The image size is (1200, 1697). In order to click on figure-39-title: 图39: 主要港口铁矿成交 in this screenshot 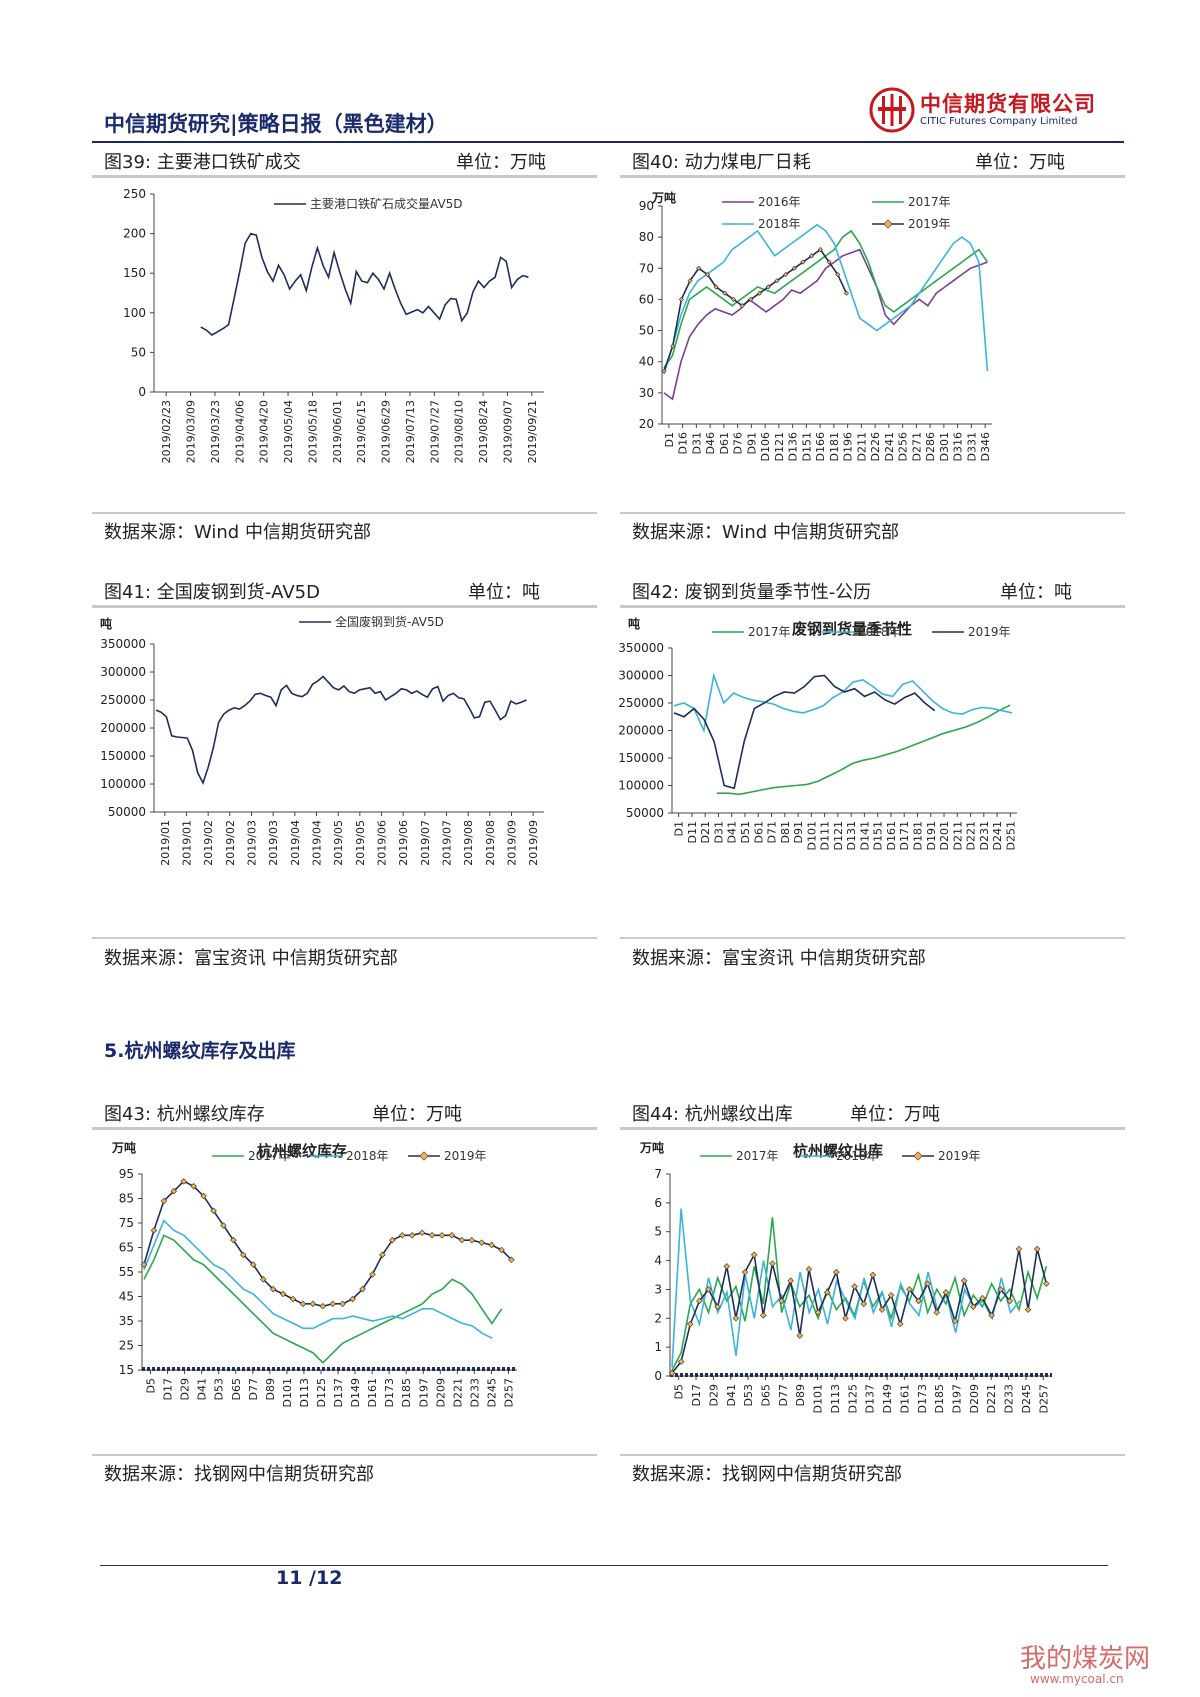, I will do `click(202, 162)`.